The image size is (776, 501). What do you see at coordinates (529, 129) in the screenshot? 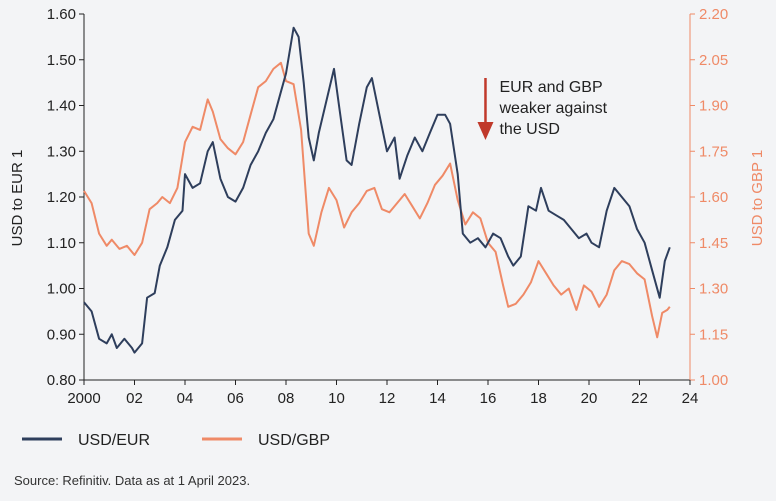
I see `annotation-text-line: the USD` at bounding box center [529, 129].